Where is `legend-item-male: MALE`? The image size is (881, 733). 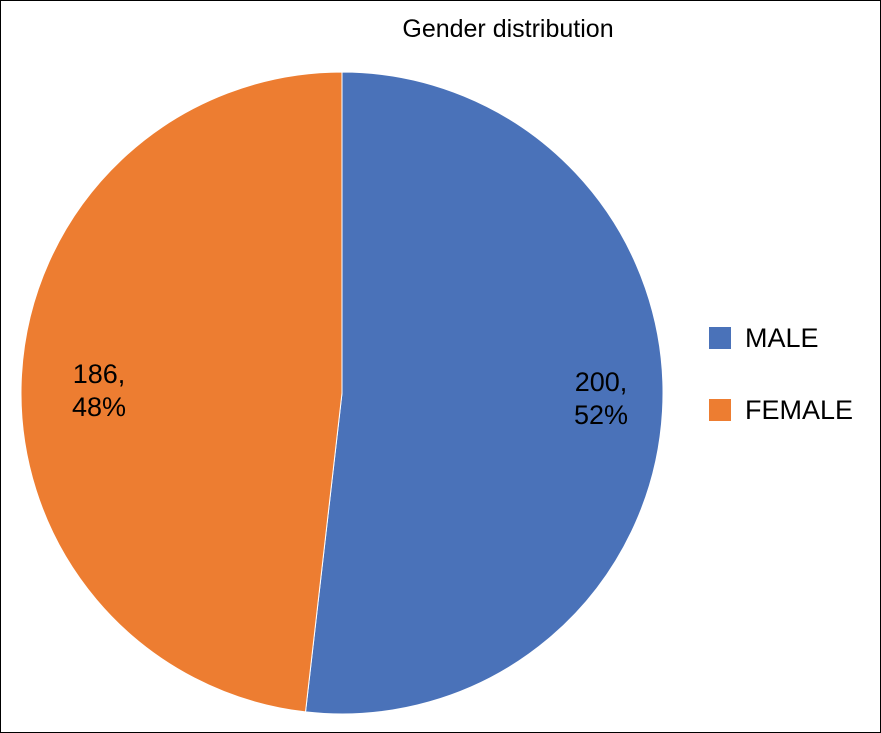 legend-item-male: MALE is located at coordinates (781, 338).